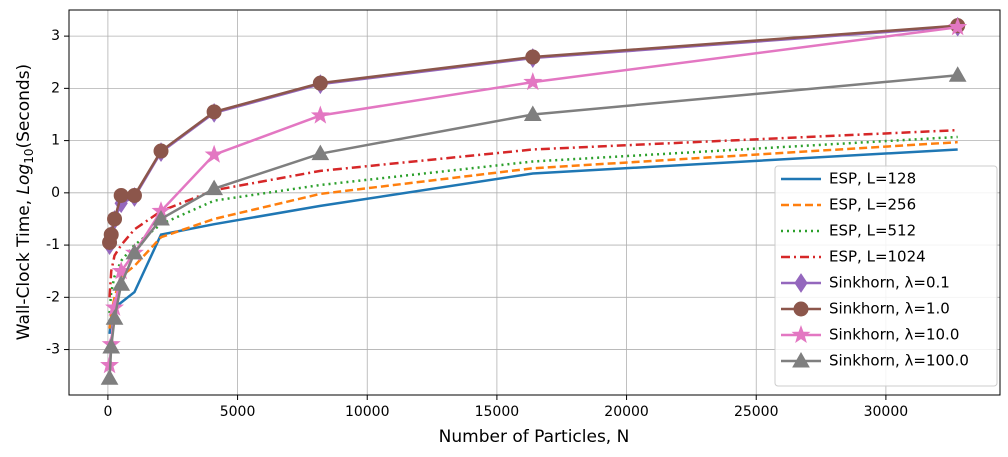 The height and width of the screenshot is (457, 1008). I want to click on legend-label: Sinkhorn, λ=0.1, so click(889, 283).